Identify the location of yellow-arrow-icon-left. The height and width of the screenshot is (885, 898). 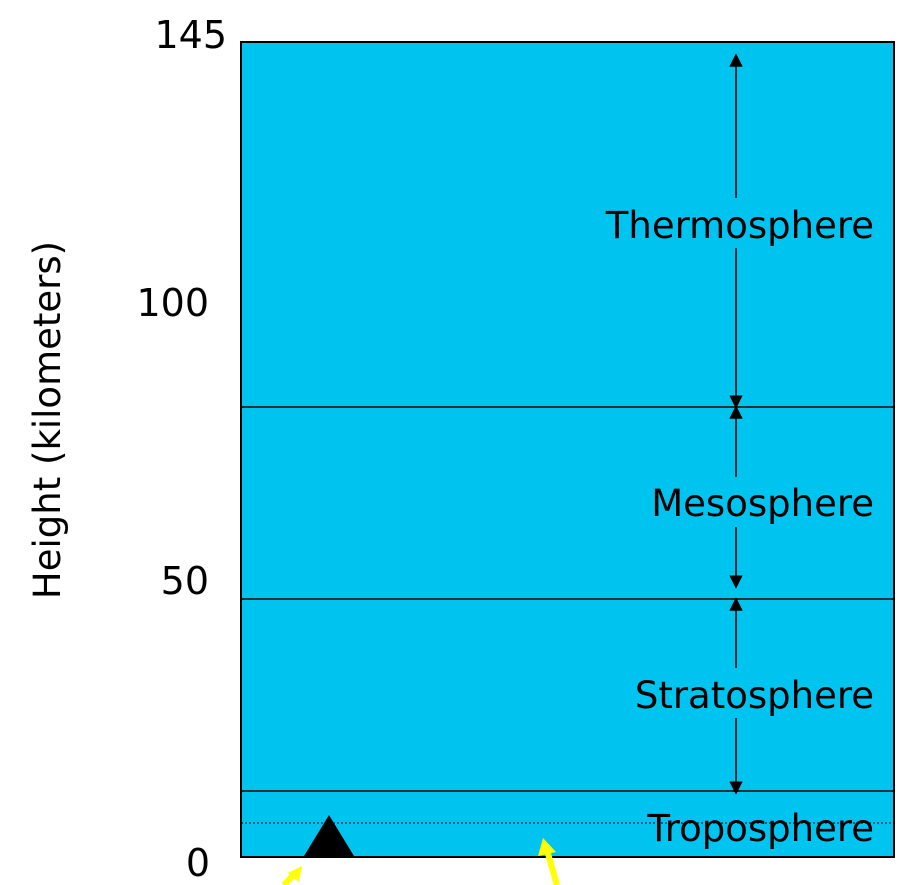
(291, 875).